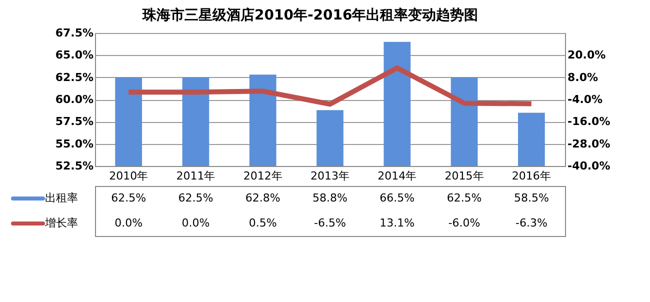  What do you see at coordinates (589, 121) in the screenshot?
I see `y2-tick-label: -16.0%` at bounding box center [589, 121].